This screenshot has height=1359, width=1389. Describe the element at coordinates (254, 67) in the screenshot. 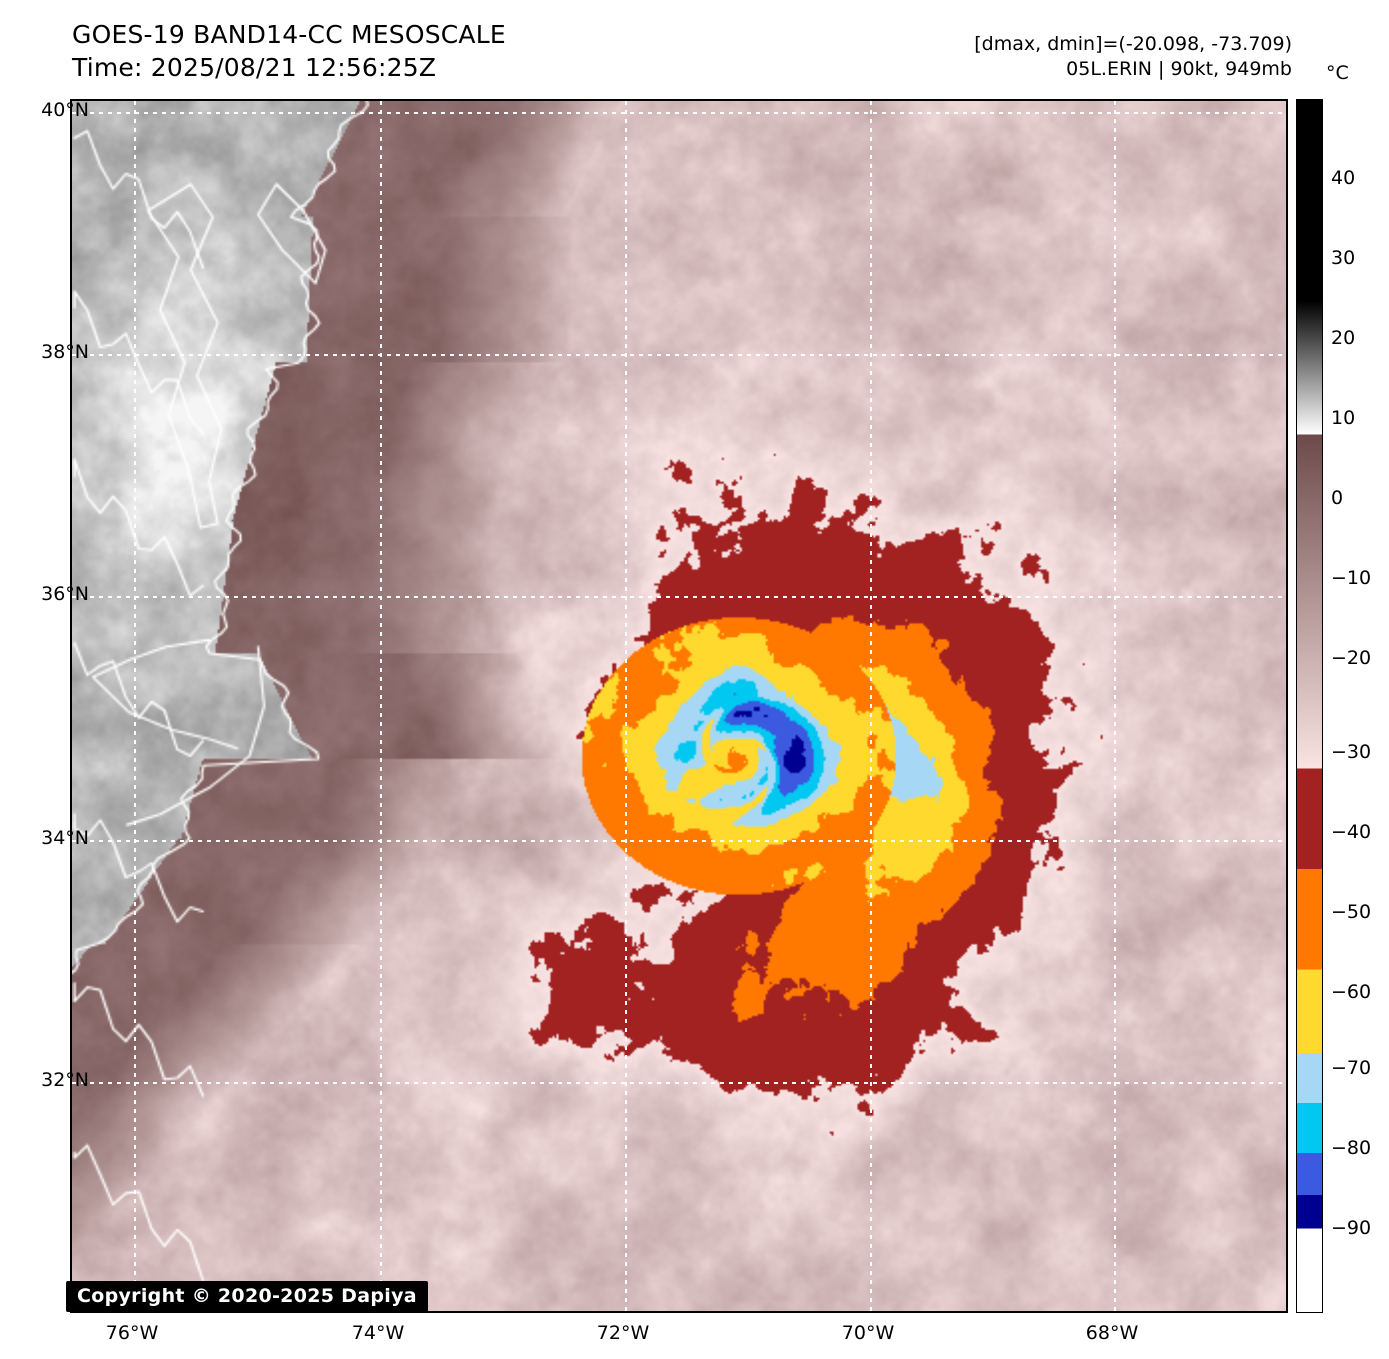

I see `timestamp-label: Time: 2025/08/21 12:56:25Z` at that location.